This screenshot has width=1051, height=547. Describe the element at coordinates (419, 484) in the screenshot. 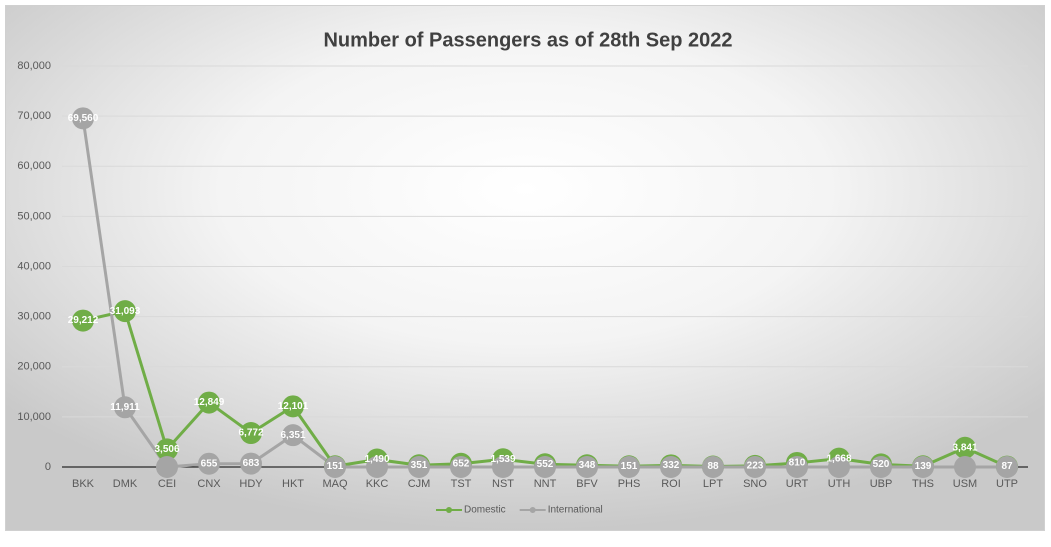

I see `x-tick-label: CJM` at that location.